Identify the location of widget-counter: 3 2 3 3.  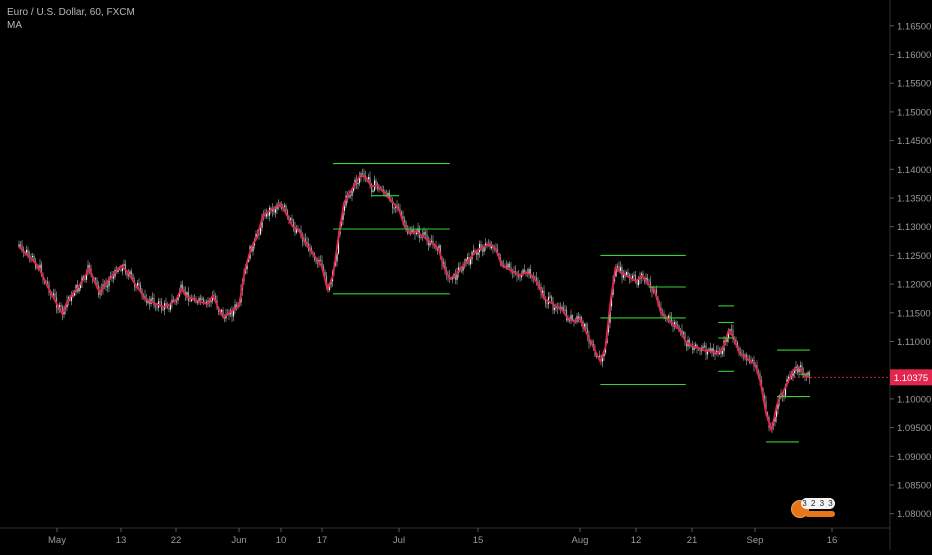
(818, 503).